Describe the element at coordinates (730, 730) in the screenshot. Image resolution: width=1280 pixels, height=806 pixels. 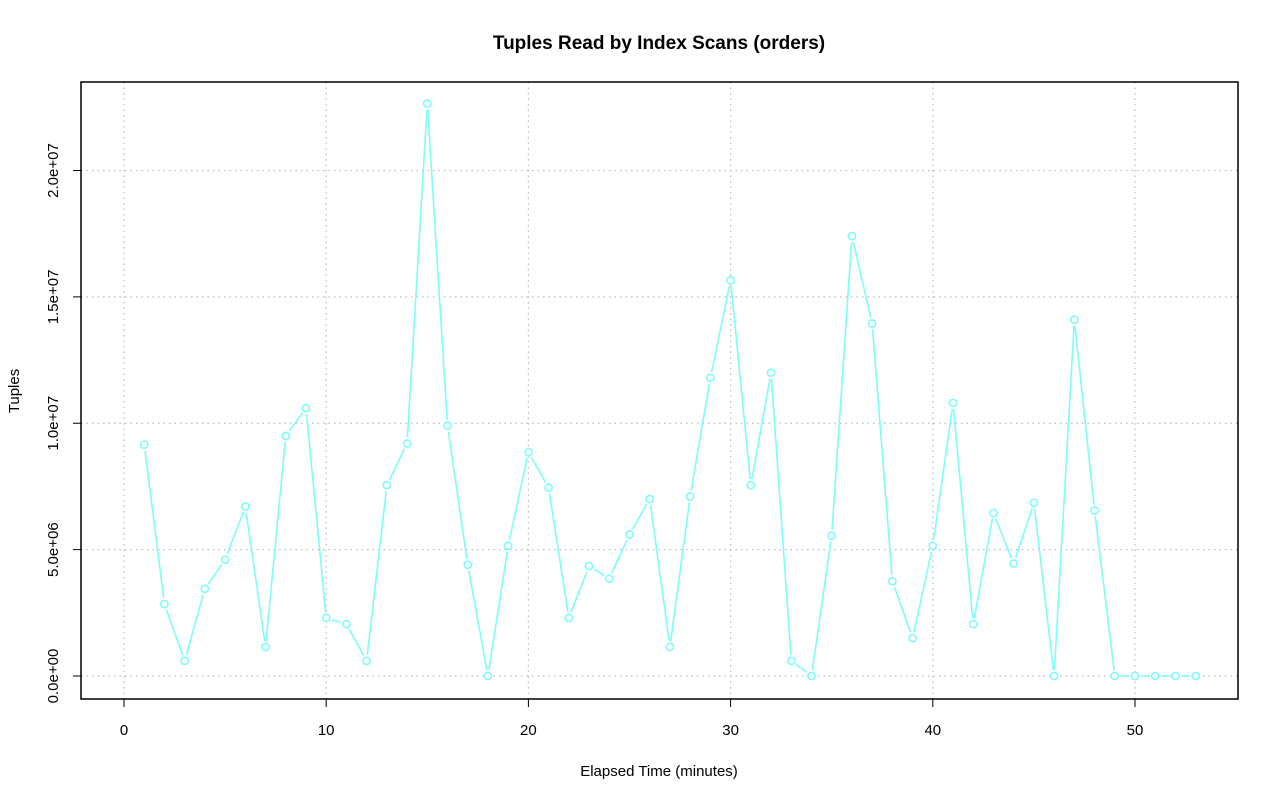
I see `x-tick-label: 30` at that location.